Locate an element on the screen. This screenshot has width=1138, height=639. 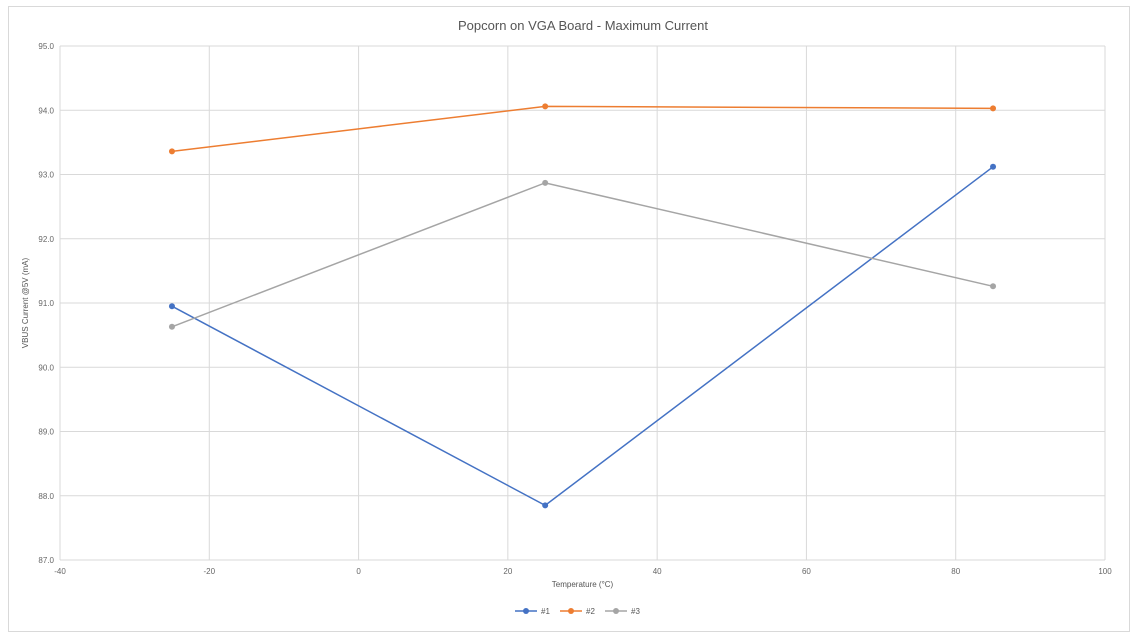
y-tick-label: 90.0 is located at coordinates (46, 367).